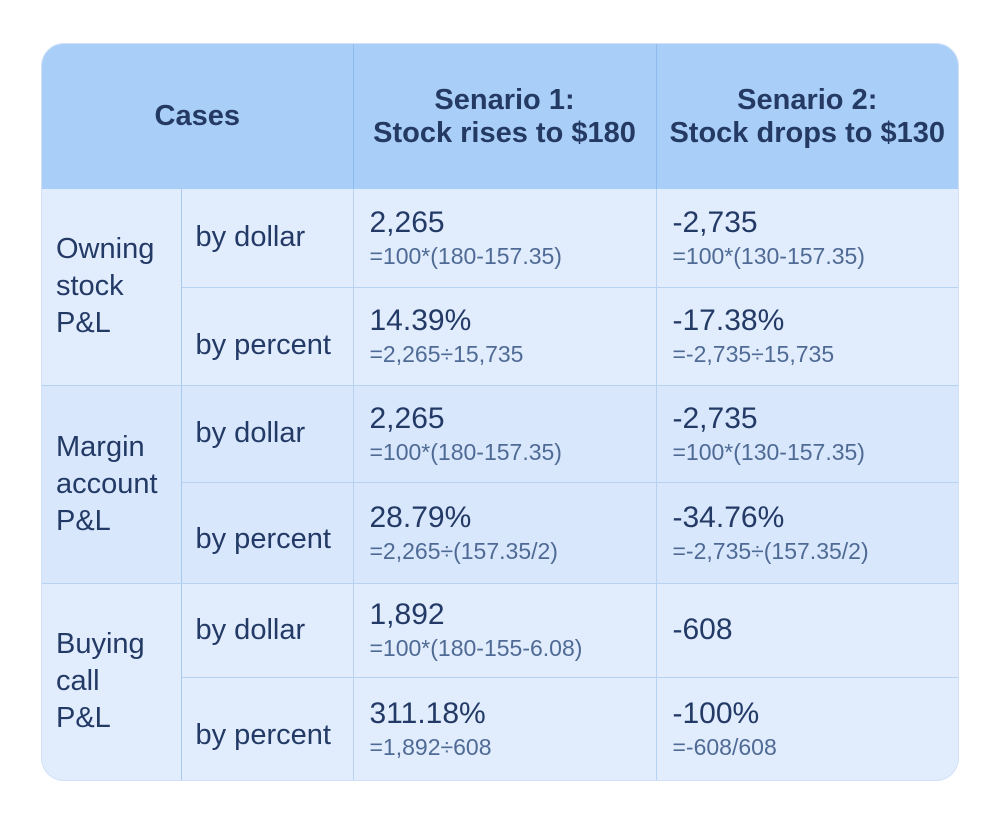 The image size is (1001, 825). I want to click on cell-value: -17.38%, so click(728, 320).